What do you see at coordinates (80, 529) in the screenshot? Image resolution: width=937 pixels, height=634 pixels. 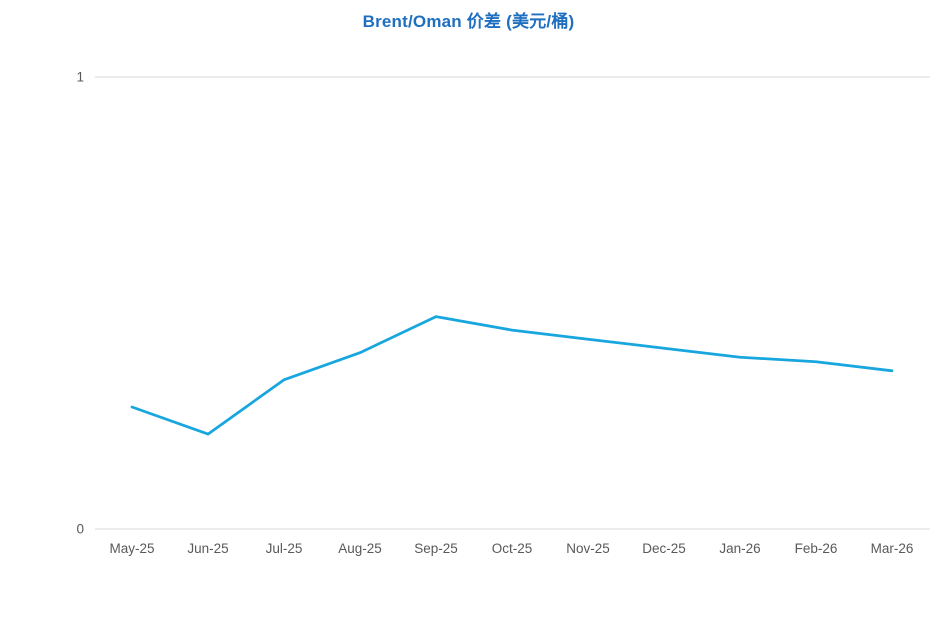 I see `y-axis-tick-label: 0` at bounding box center [80, 529].